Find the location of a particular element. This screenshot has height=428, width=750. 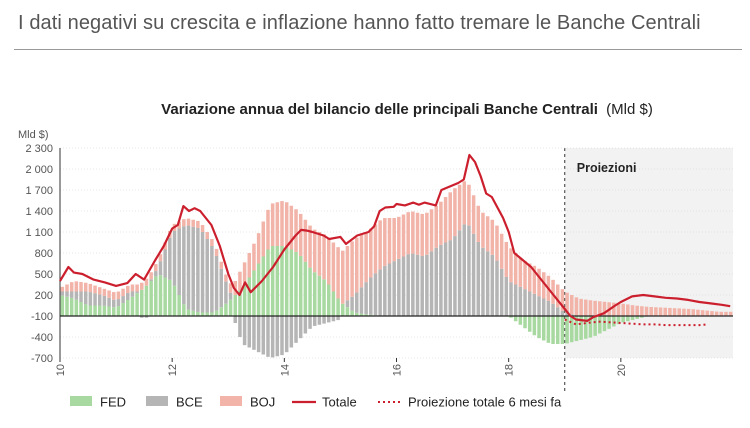

legend-label-total: Totale is located at coordinates (339, 402).